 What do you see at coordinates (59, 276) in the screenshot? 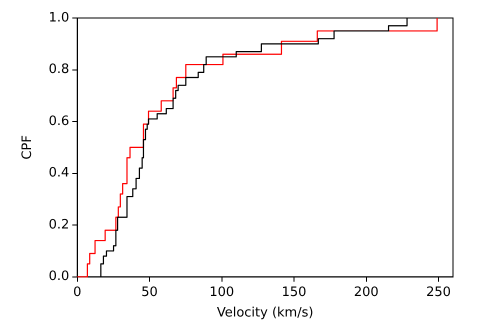
I see `y-tick-label: 0.0` at bounding box center [59, 276].